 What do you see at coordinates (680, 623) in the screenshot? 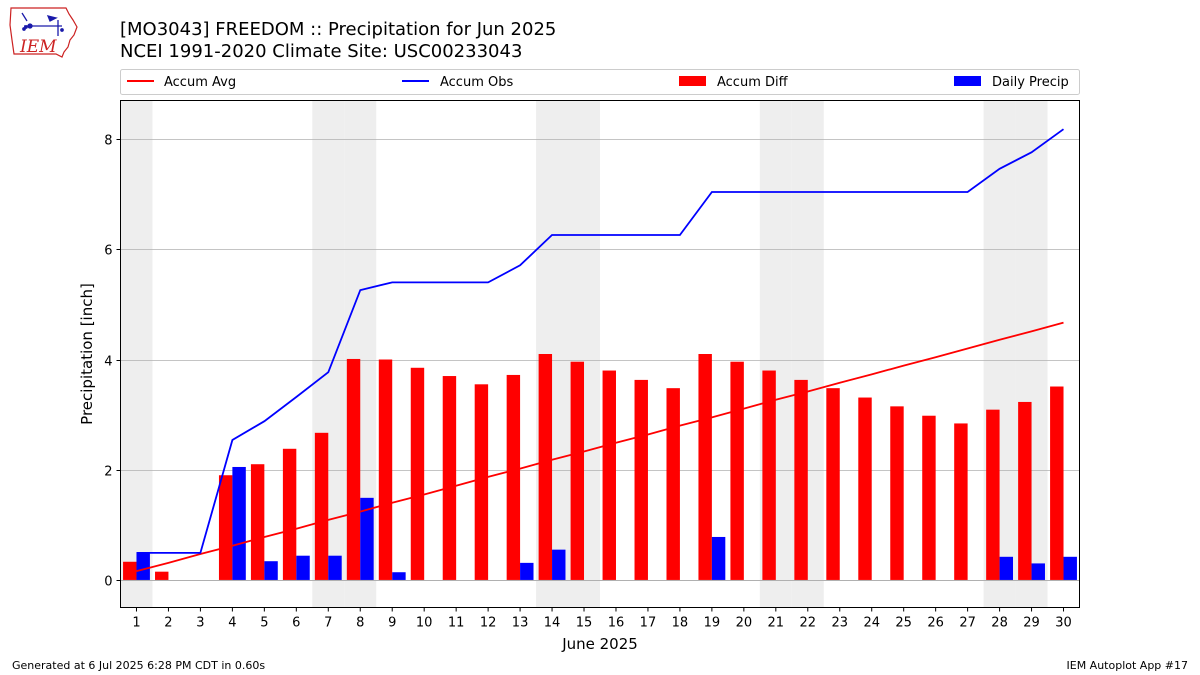
I see `x-tick-label: 18` at bounding box center [680, 623].